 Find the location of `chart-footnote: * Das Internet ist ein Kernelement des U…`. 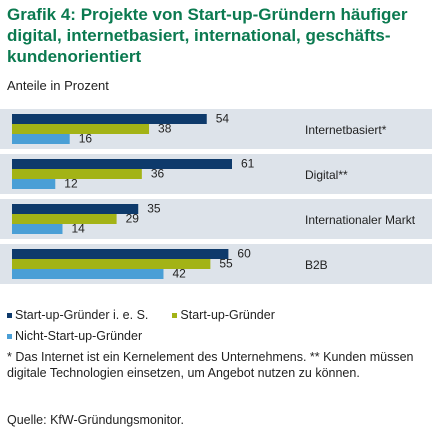

chart-footnote: * Das Internet ist ein Kernelement des U… is located at coordinates (210, 365).